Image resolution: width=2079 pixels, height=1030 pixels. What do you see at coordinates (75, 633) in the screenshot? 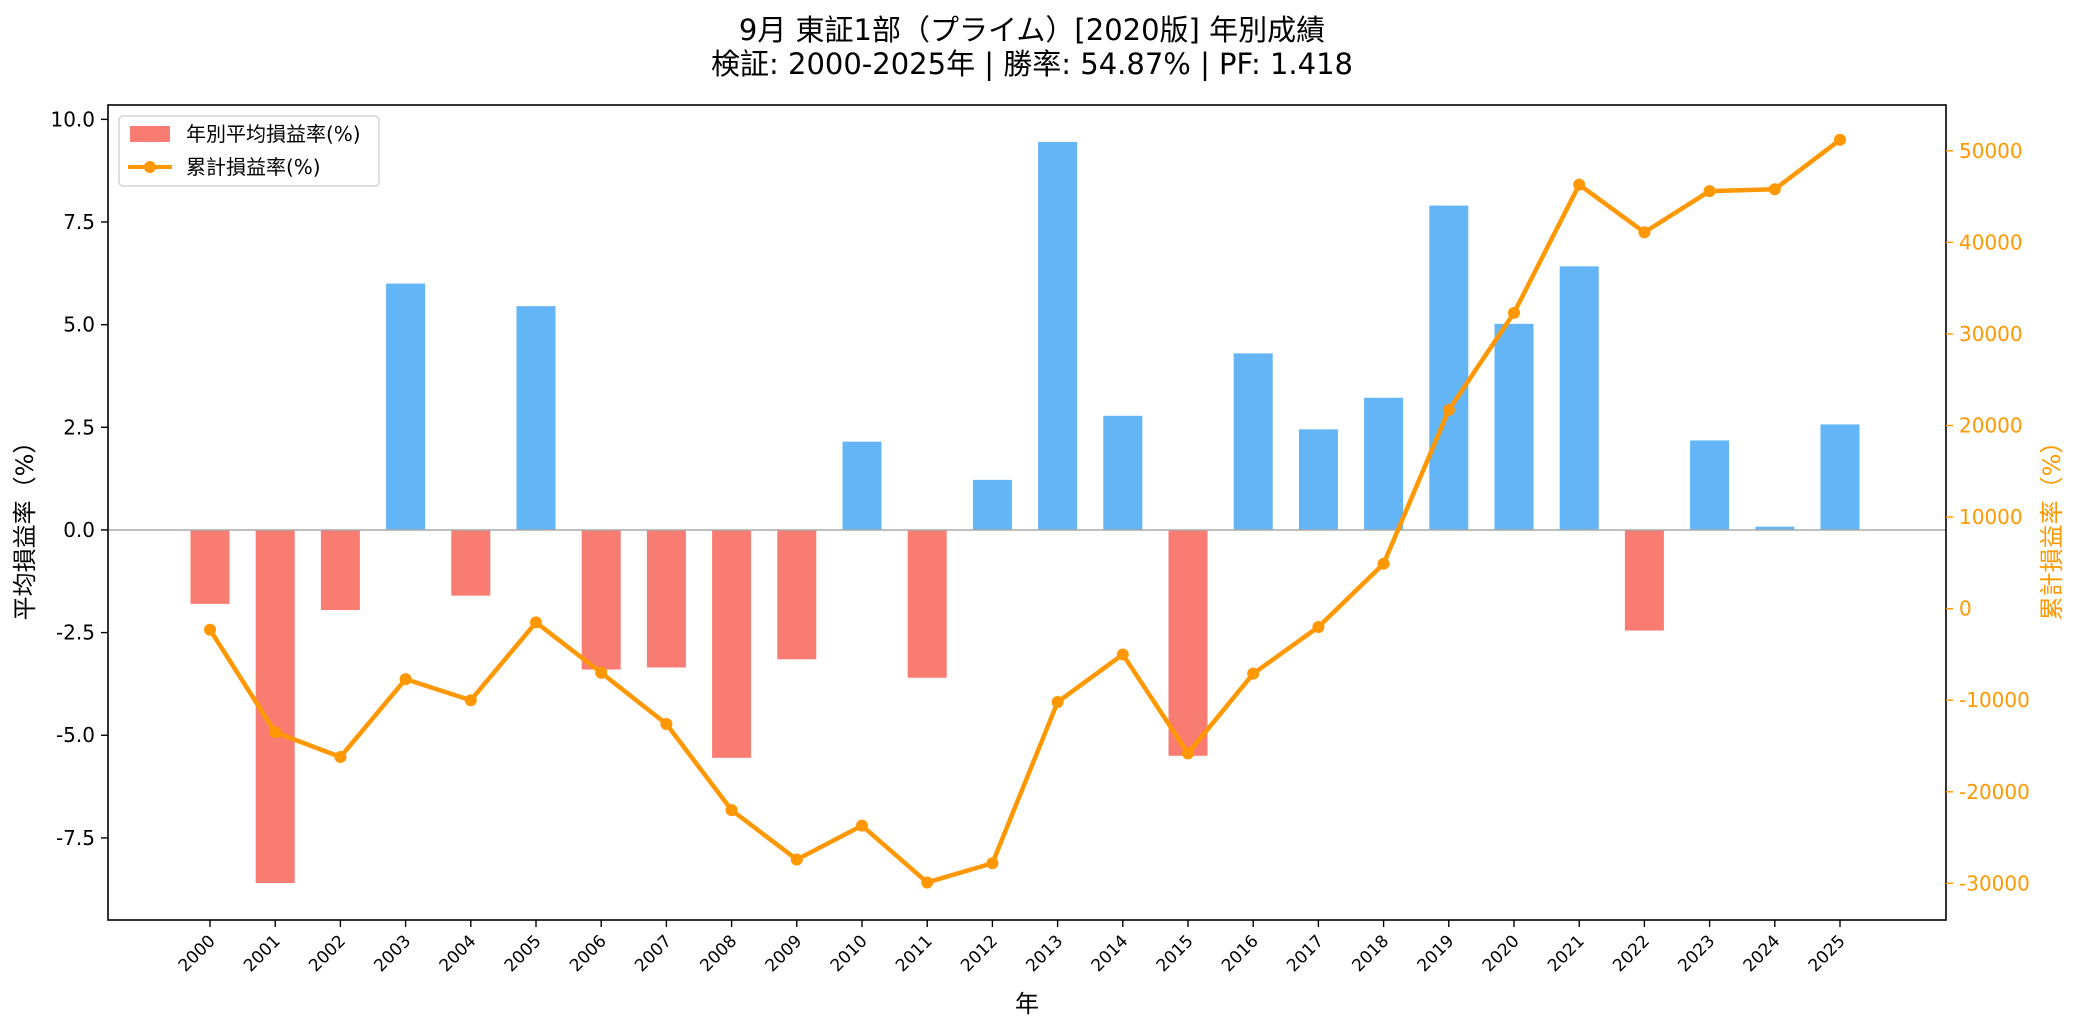
I see `left-tick-label: -2.5` at bounding box center [75, 633].